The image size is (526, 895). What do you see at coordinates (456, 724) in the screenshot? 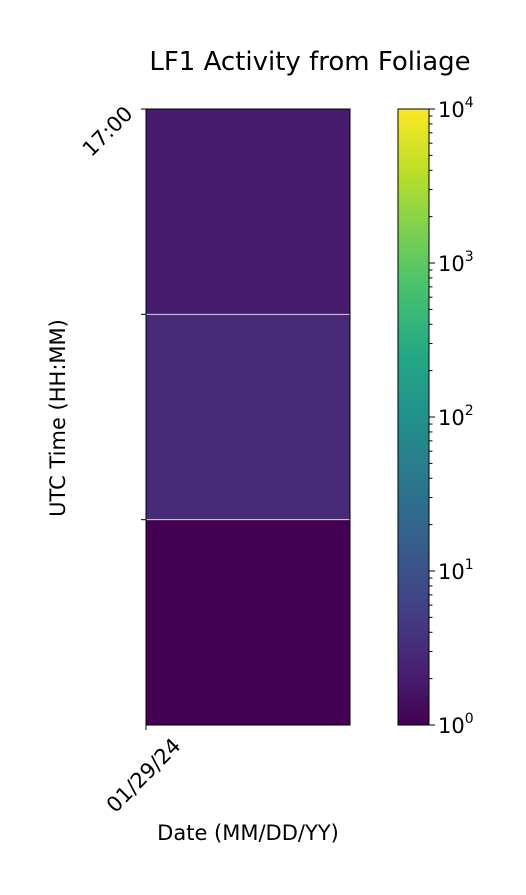
I see `colorbar-tick-label: 100` at bounding box center [456, 724].